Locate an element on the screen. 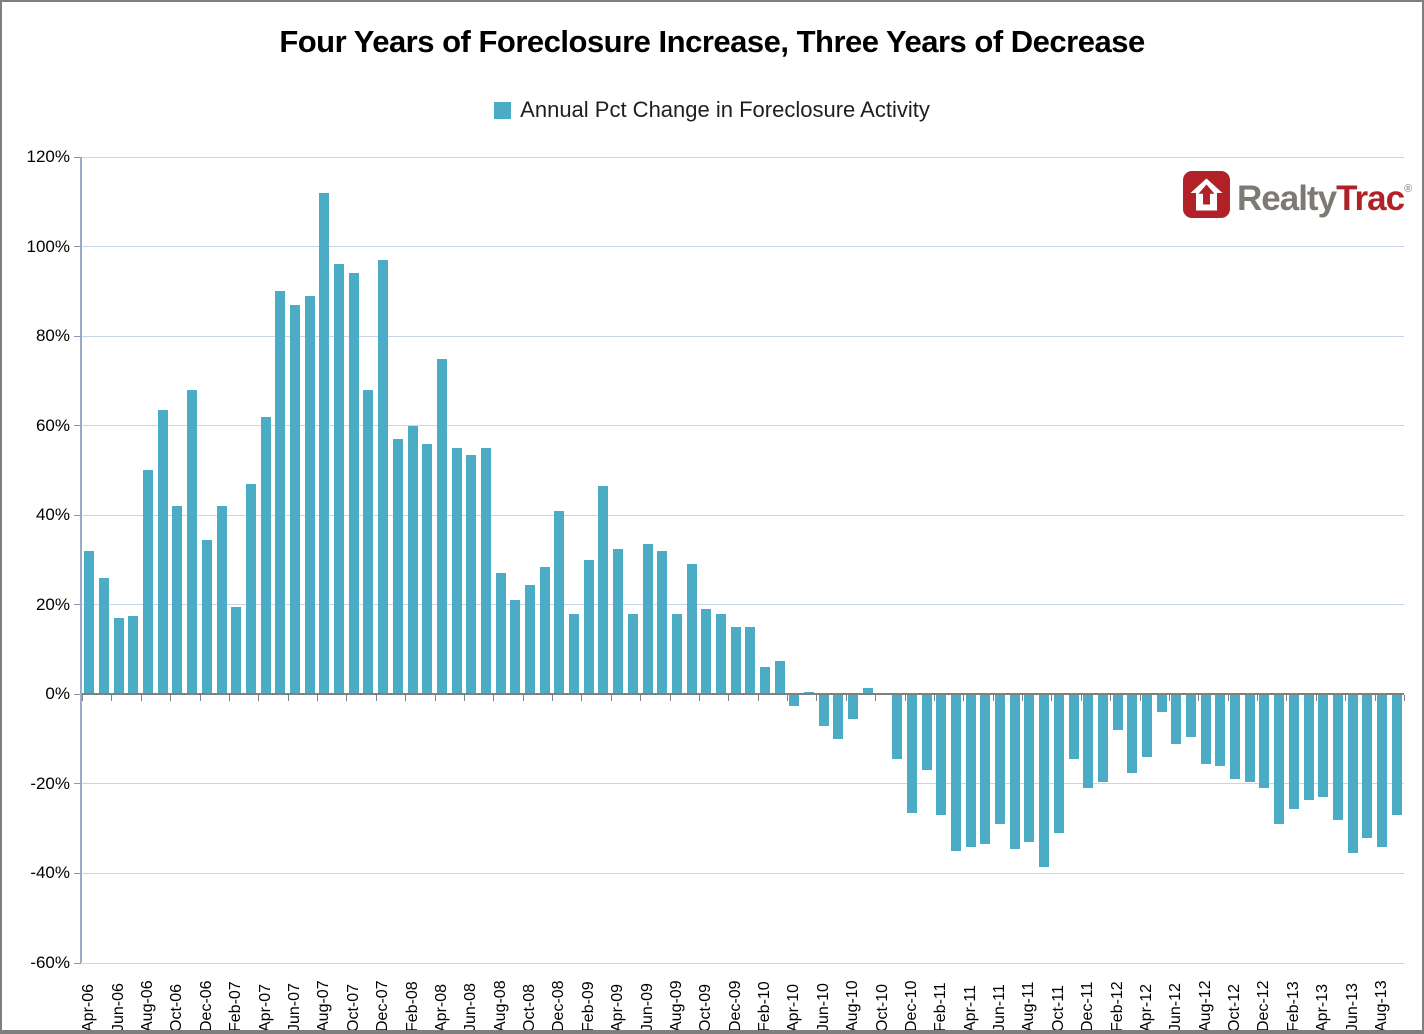  x-axis-tick-label: Oct-11 is located at coordinates (1058, 1008).